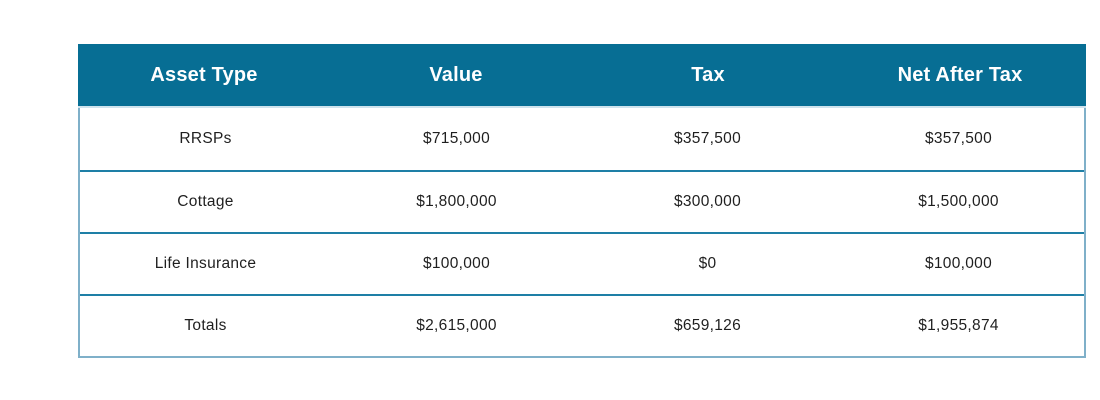 The height and width of the screenshot is (400, 1100). I want to click on cell-asset-type: Totals, so click(205, 325).